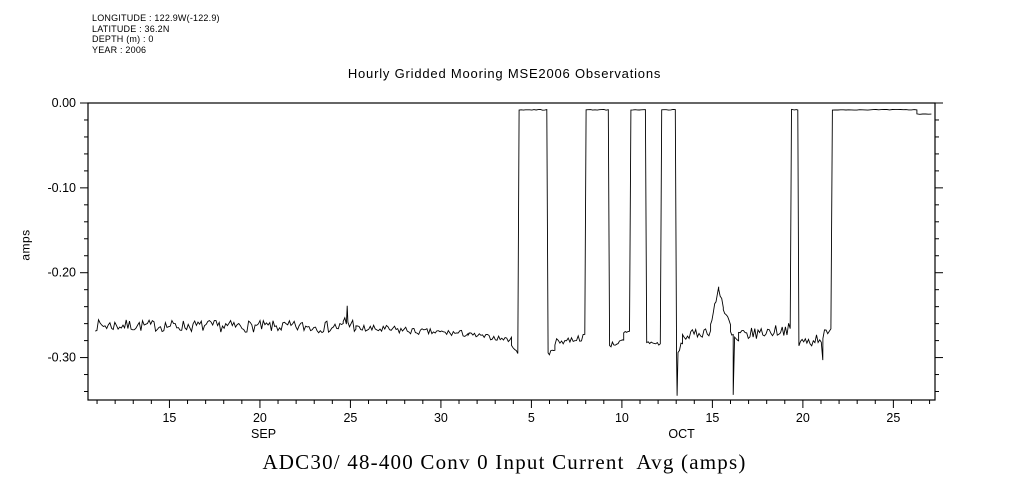  I want to click on y-tick-label: -0.10, so click(62, 188).